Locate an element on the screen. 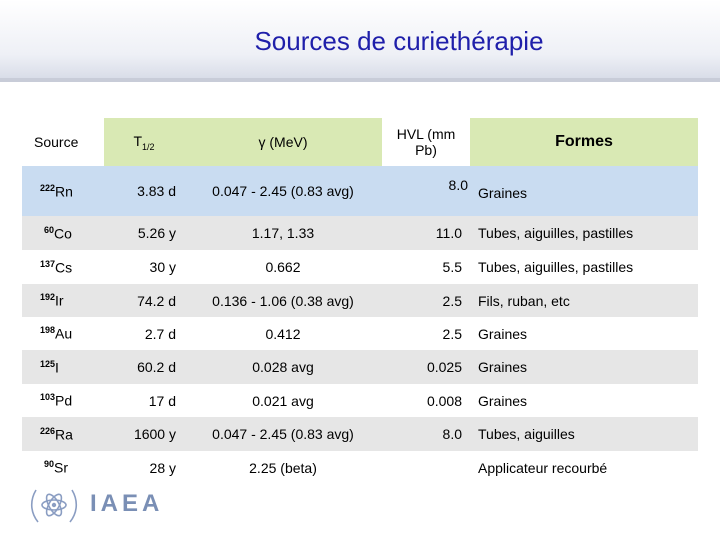 This screenshot has width=720, height=540. cell-half-life: 28 y is located at coordinates (144, 467).